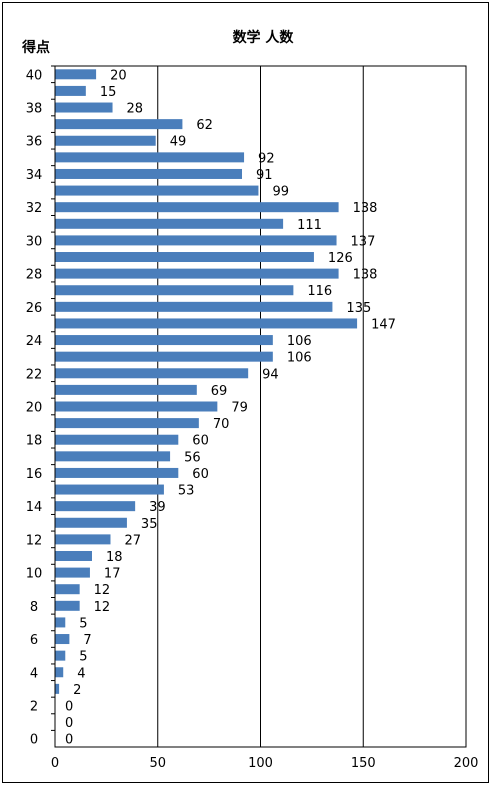 The height and width of the screenshot is (787, 493). Describe the element at coordinates (319, 291) in the screenshot. I see `data-label: 116` at that location.